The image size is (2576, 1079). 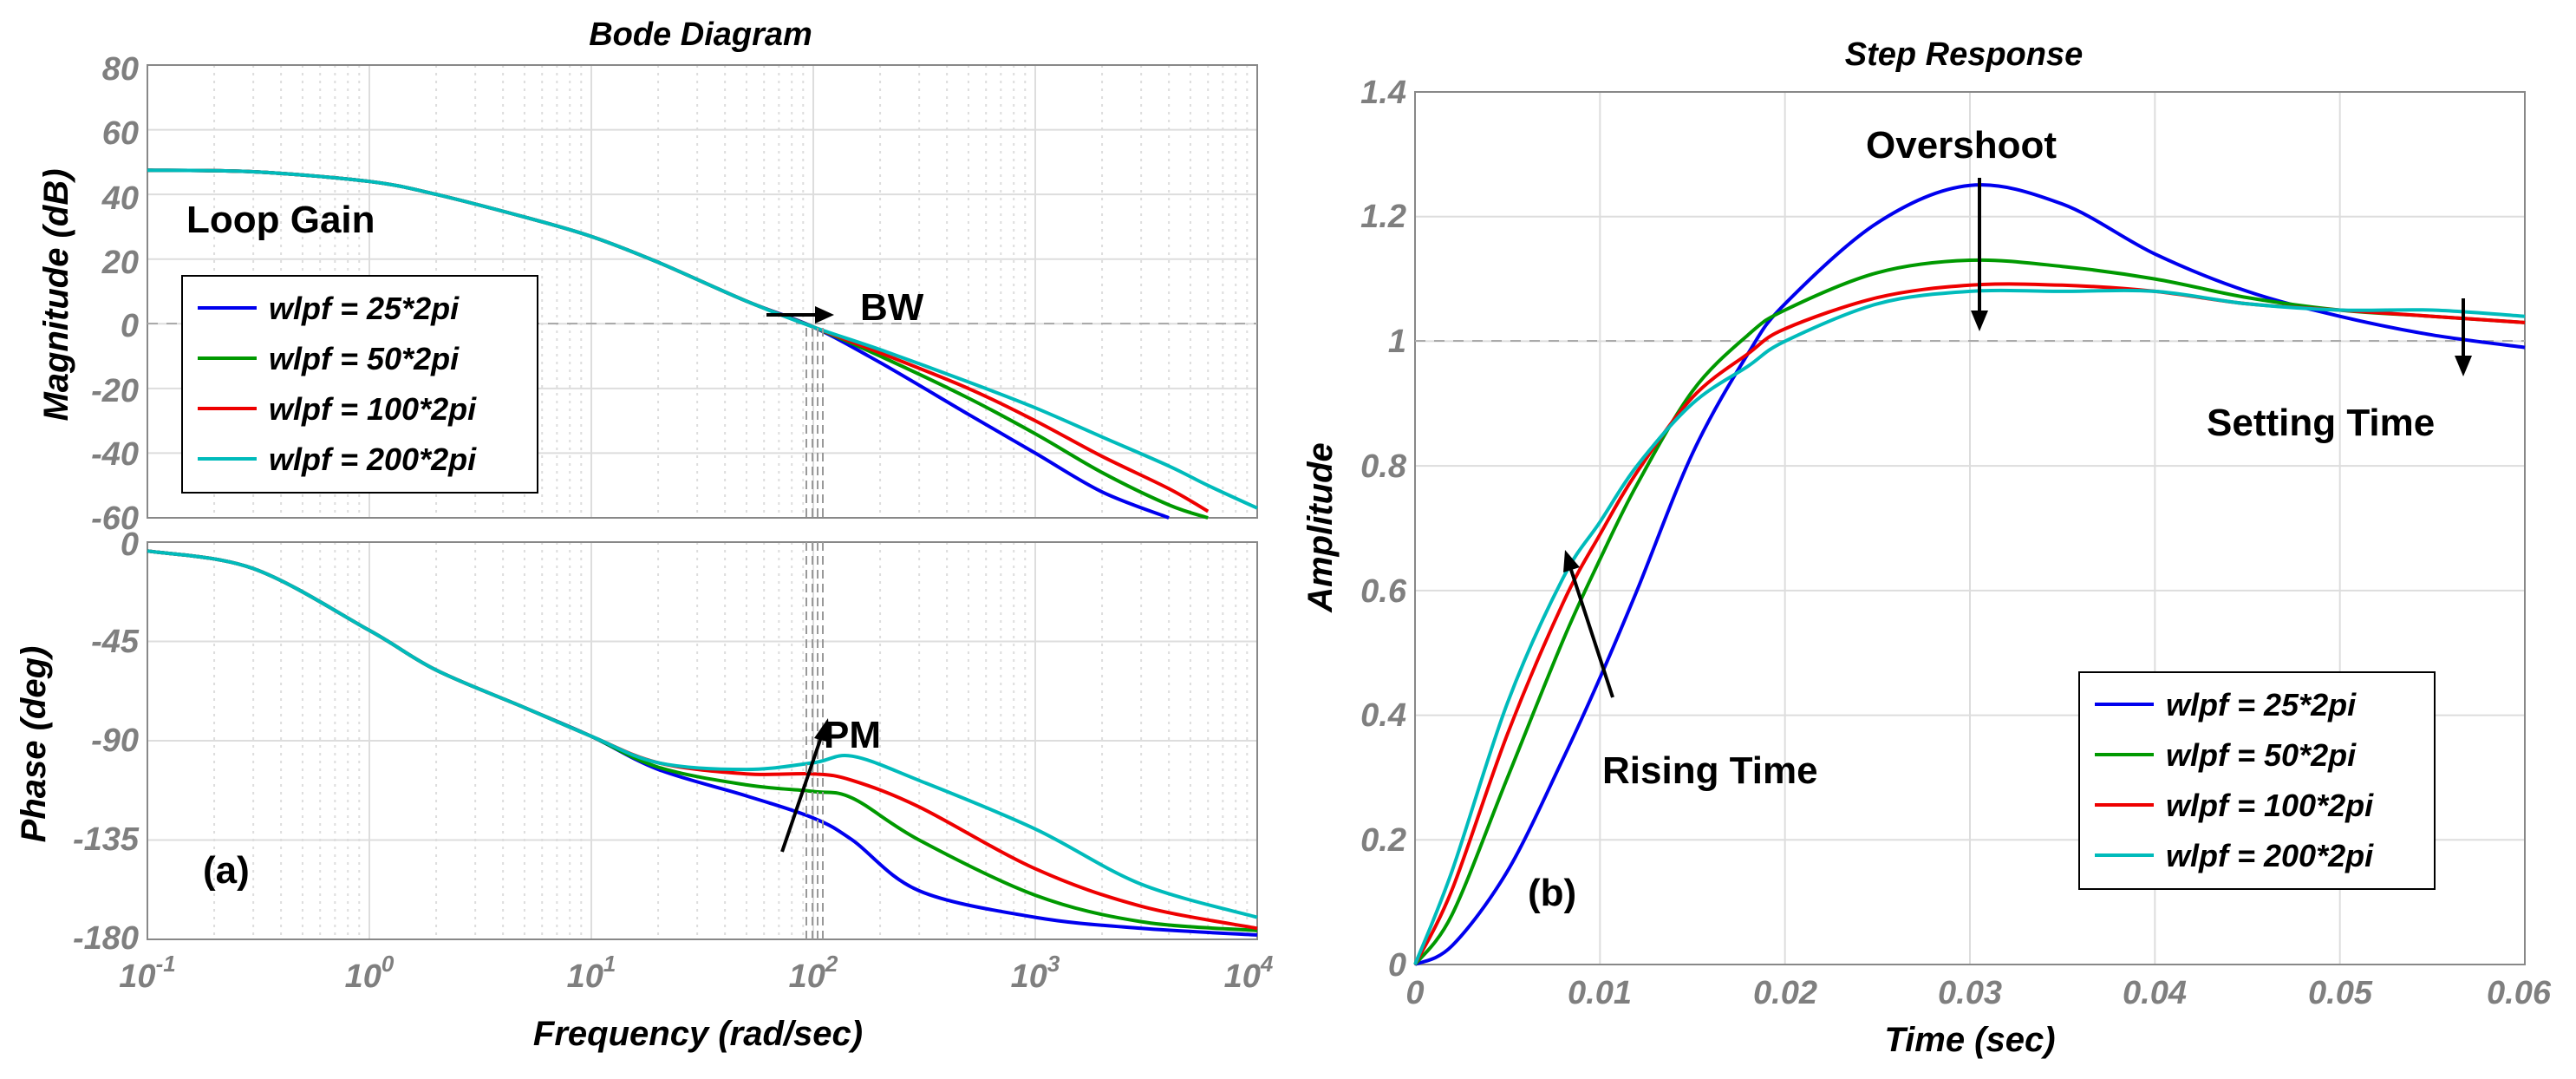 I want to click on step-ytick-labels: 0 0.2 0.4 0.6 0.8 1 1.2 1.4, so click(x=1383, y=529).